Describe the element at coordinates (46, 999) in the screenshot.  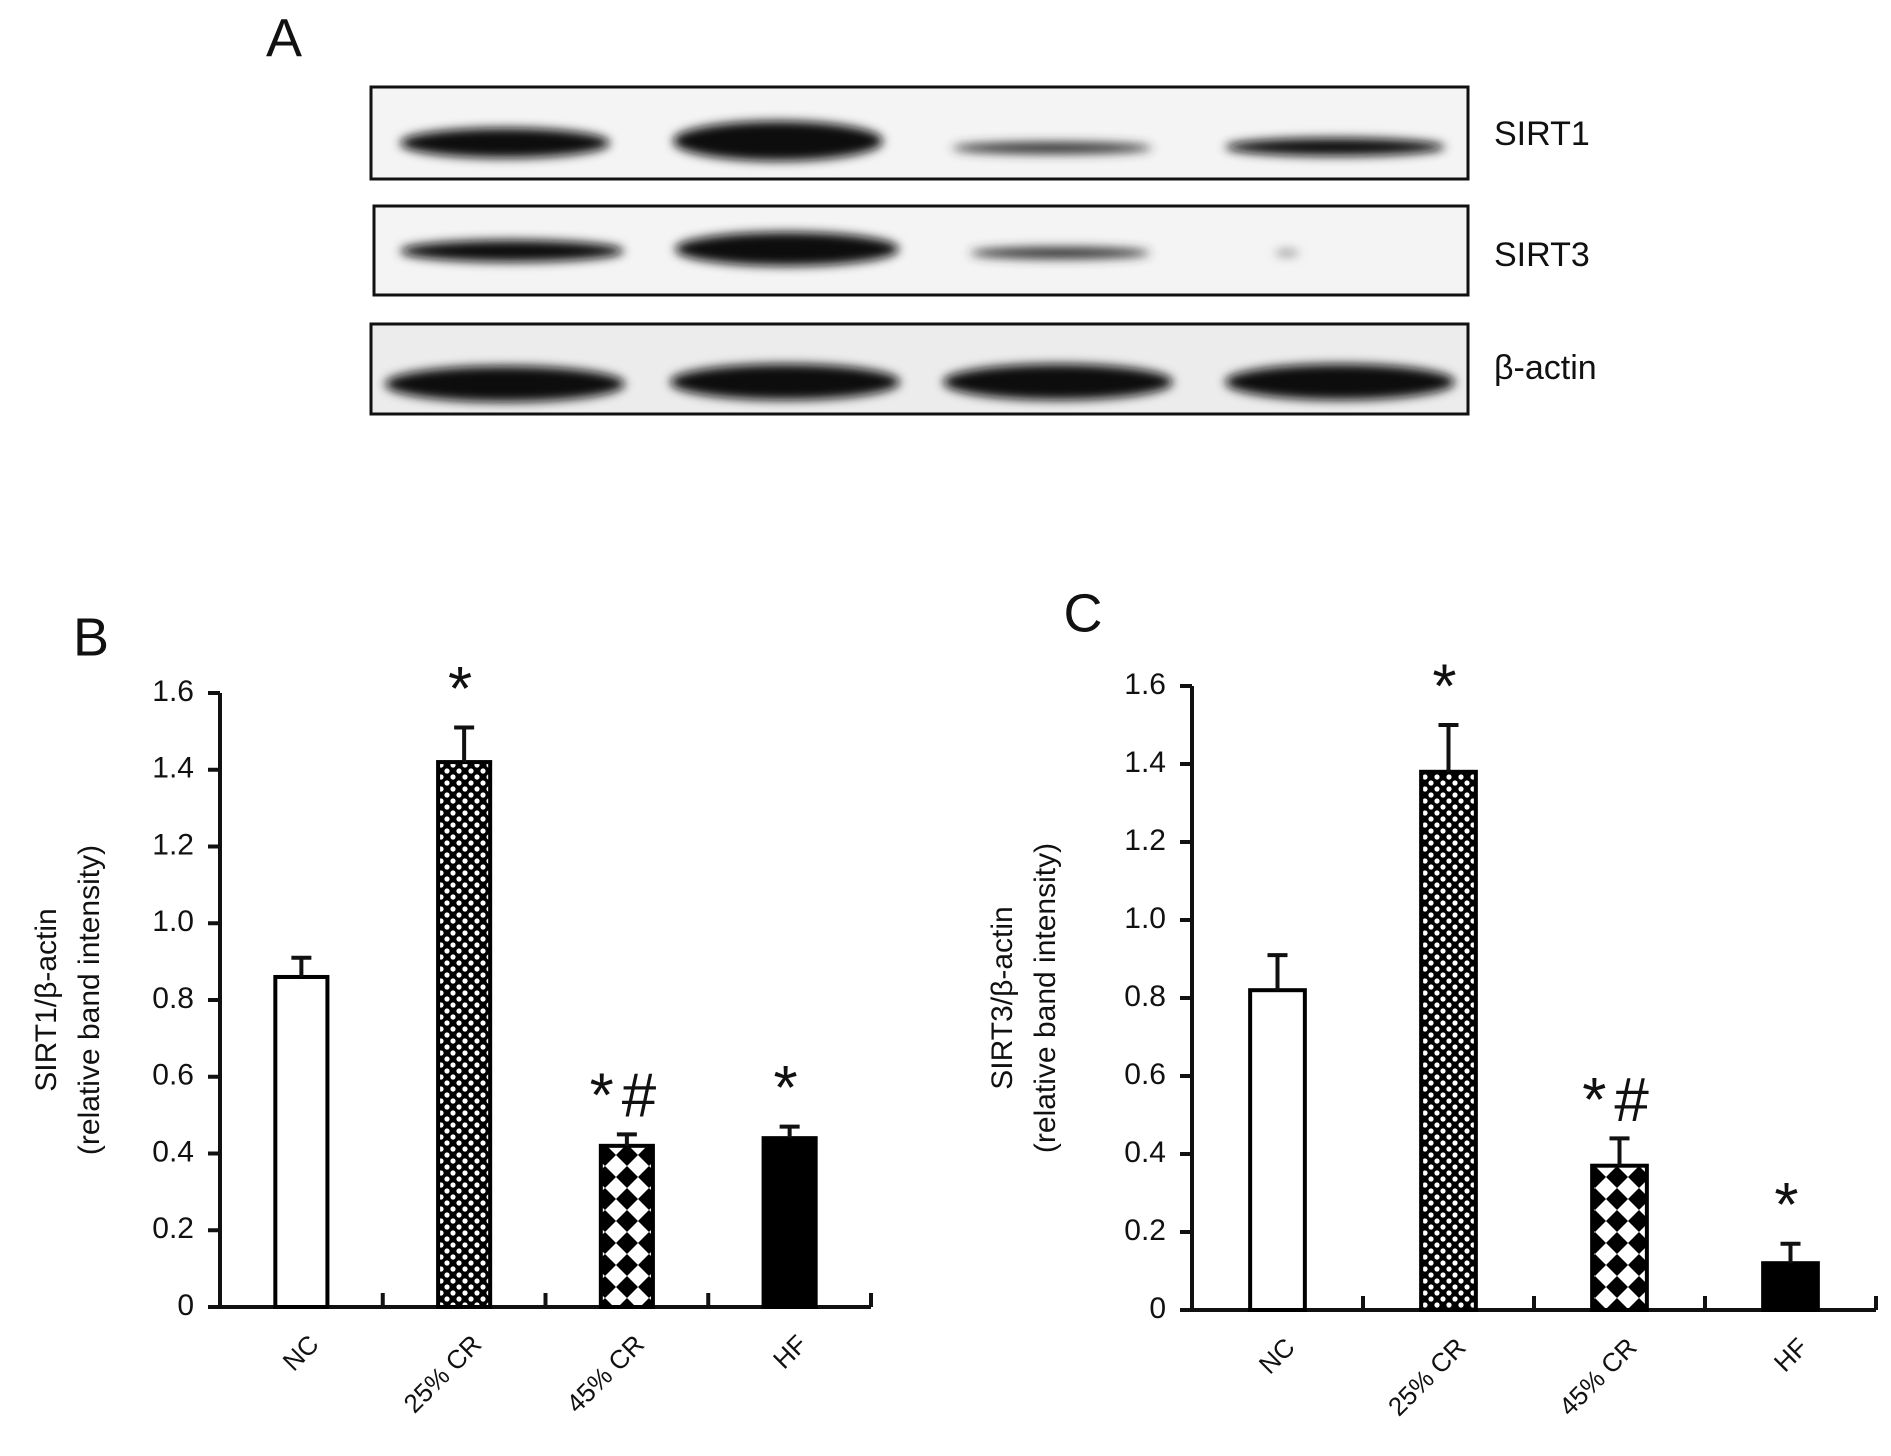
I see `y-axis-label: SIRT1/β-actin` at that location.